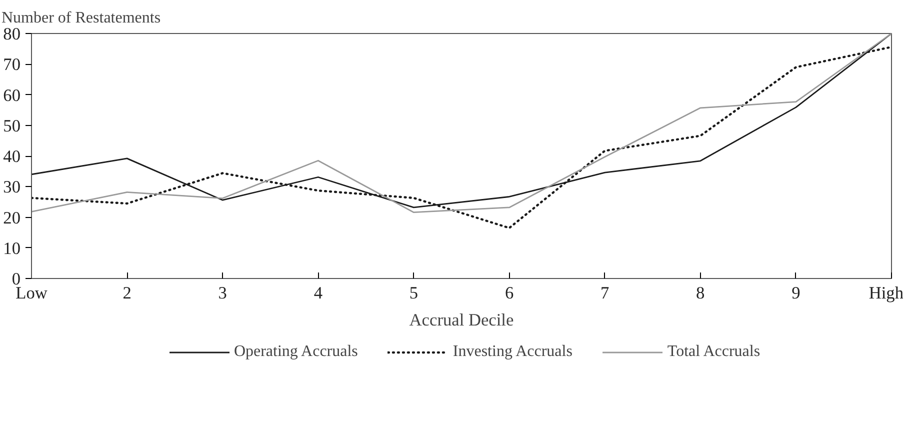 The width and height of the screenshot is (920, 441). I want to click on x-tick-label: 5, so click(413, 293).